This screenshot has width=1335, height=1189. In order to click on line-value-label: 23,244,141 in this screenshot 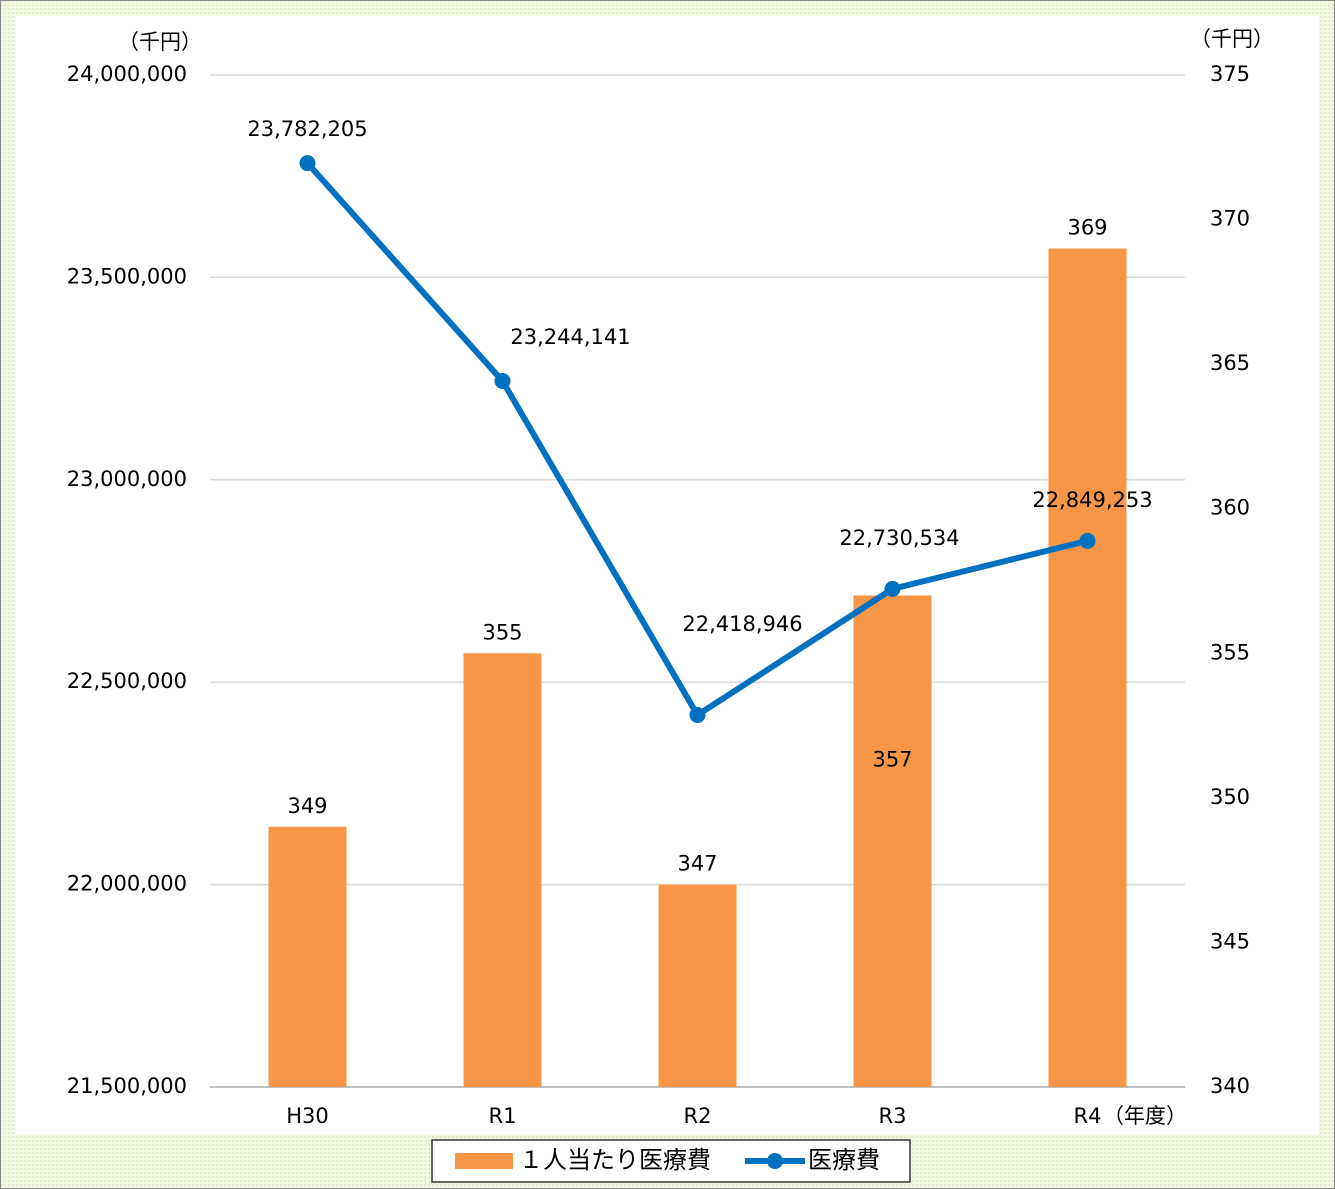, I will do `click(570, 337)`.